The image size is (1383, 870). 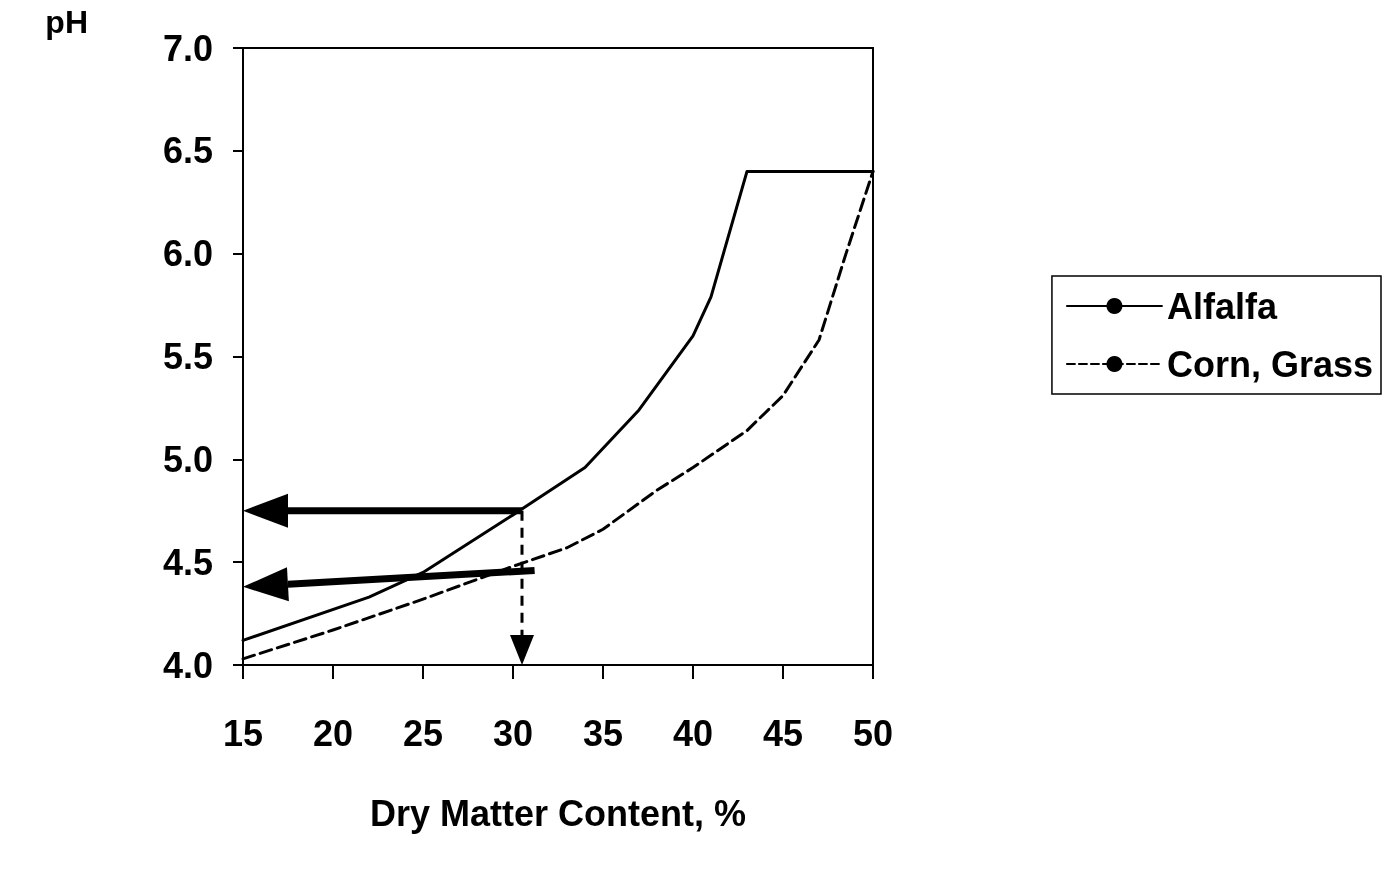 What do you see at coordinates (423, 733) in the screenshot?
I see `x-tick-label: 25` at bounding box center [423, 733].